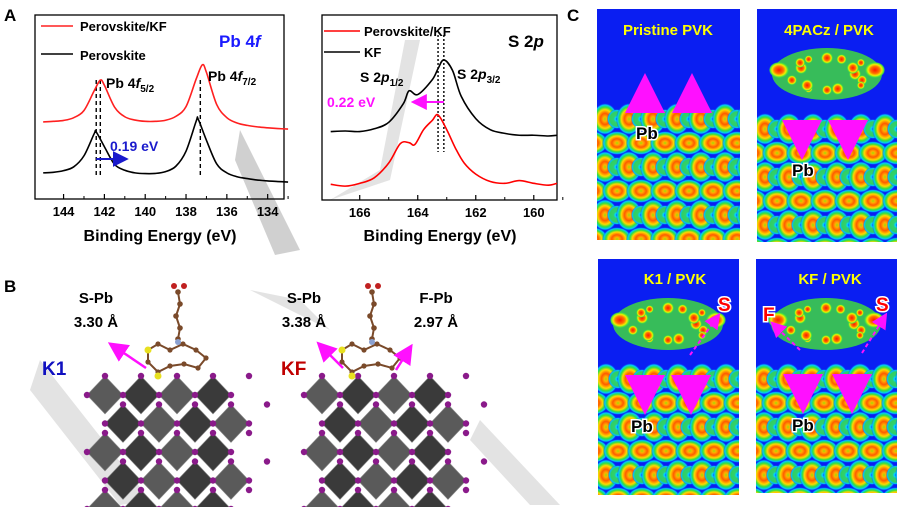  I want to click on map-title: KF / PVK, so click(830, 279).